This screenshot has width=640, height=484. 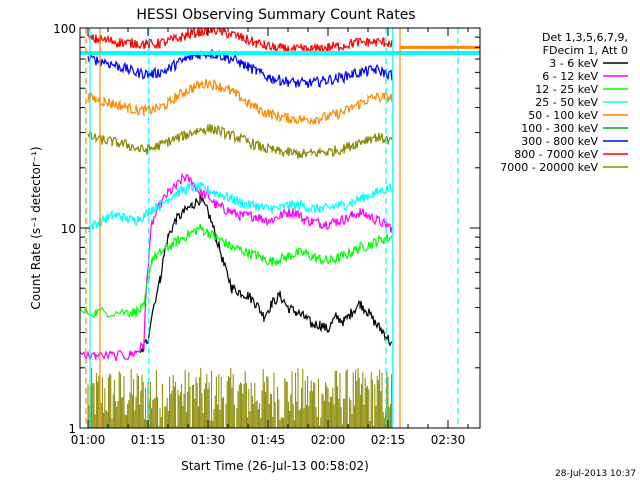 I want to click on timestamp: 28-Jul-2013 10:37, so click(x=595, y=474).